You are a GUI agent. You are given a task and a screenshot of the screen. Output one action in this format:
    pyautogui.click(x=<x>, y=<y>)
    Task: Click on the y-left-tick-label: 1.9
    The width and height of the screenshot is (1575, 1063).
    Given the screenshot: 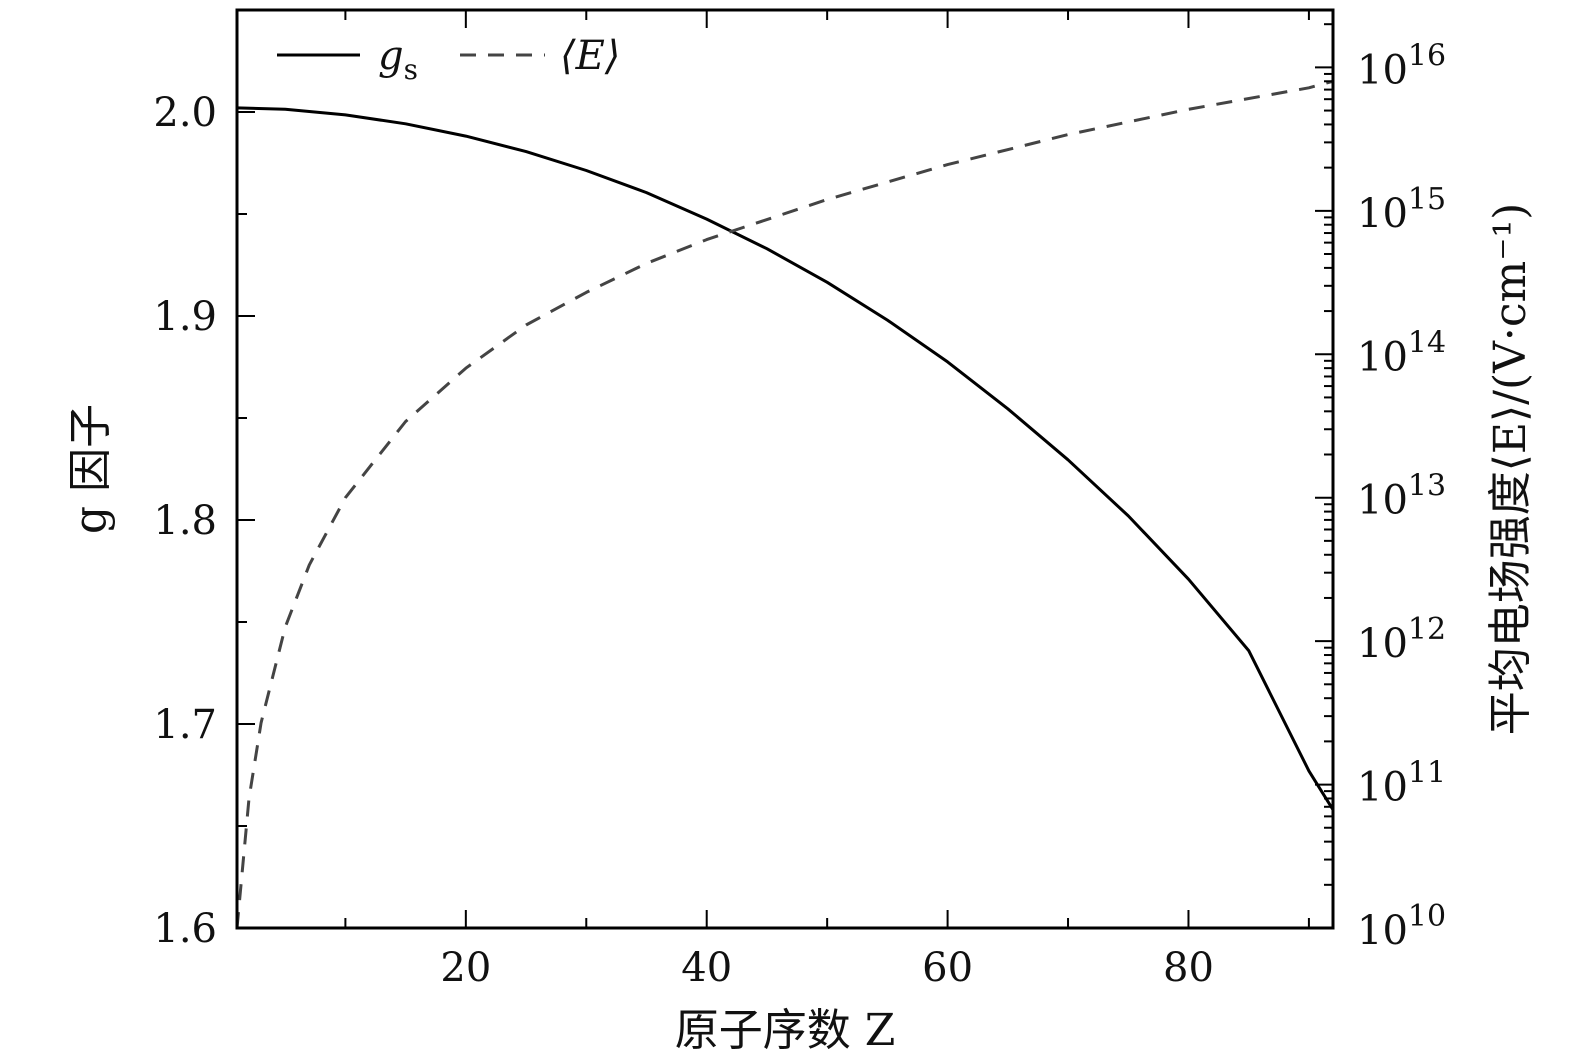 What is the action you would take?
    pyautogui.click(x=185, y=317)
    